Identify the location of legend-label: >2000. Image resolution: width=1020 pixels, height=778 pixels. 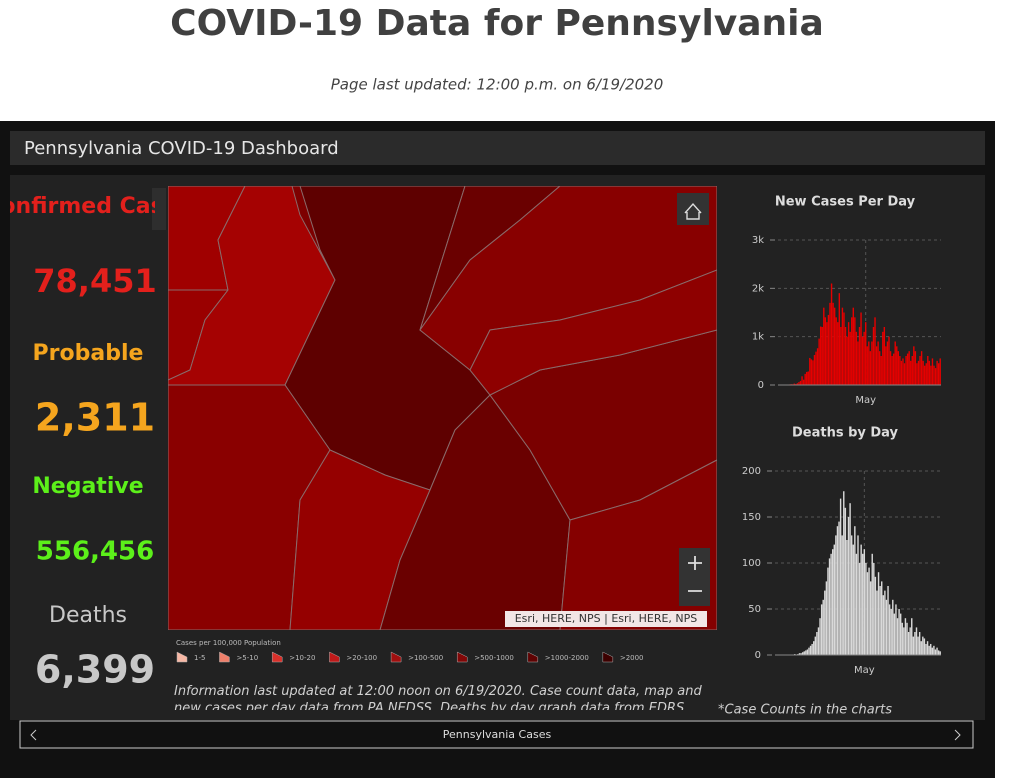
(632, 658).